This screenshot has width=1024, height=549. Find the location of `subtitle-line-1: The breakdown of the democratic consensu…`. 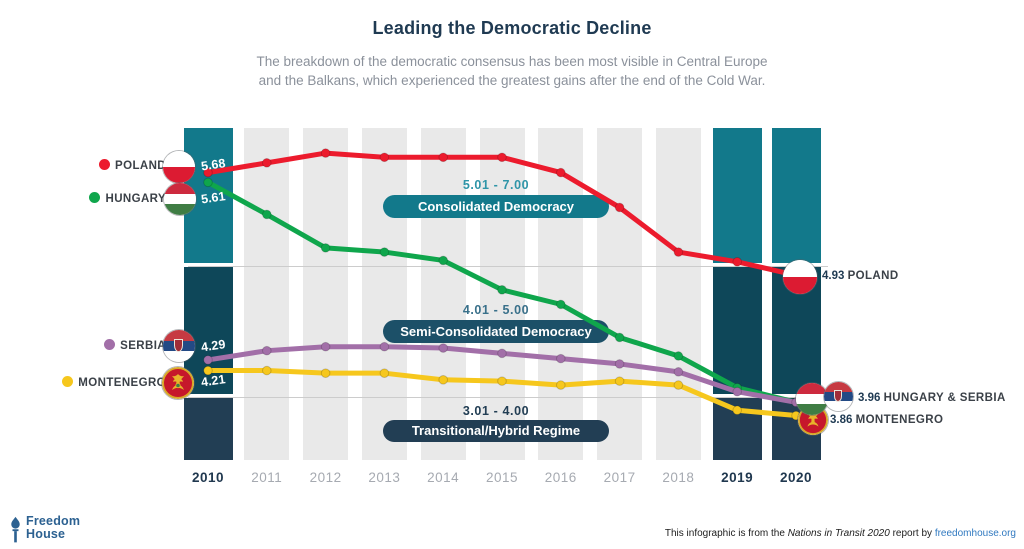

subtitle-line-1: The breakdown of the democratic consensu… is located at coordinates (512, 61).